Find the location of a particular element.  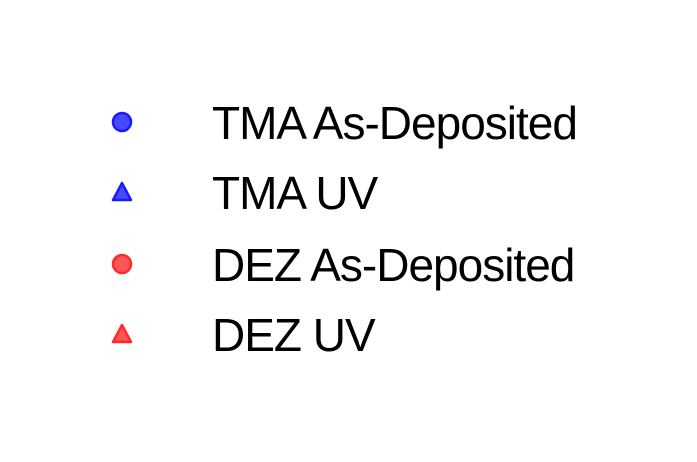

legend-label: DEZ UV is located at coordinates (294, 335).